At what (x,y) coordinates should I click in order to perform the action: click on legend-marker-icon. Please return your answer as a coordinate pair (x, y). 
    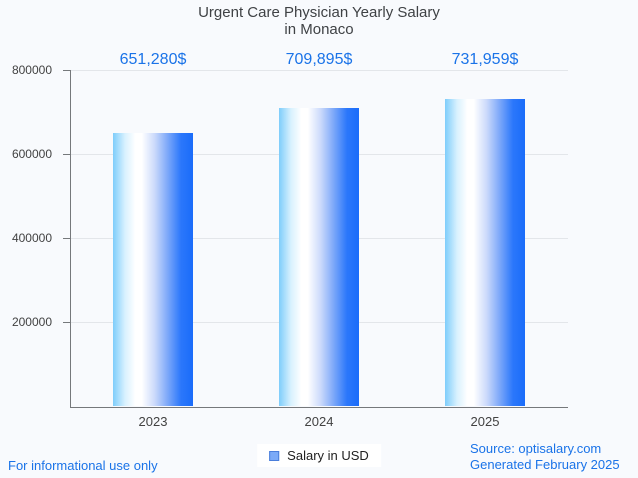
    Looking at the image, I should click on (274, 455).